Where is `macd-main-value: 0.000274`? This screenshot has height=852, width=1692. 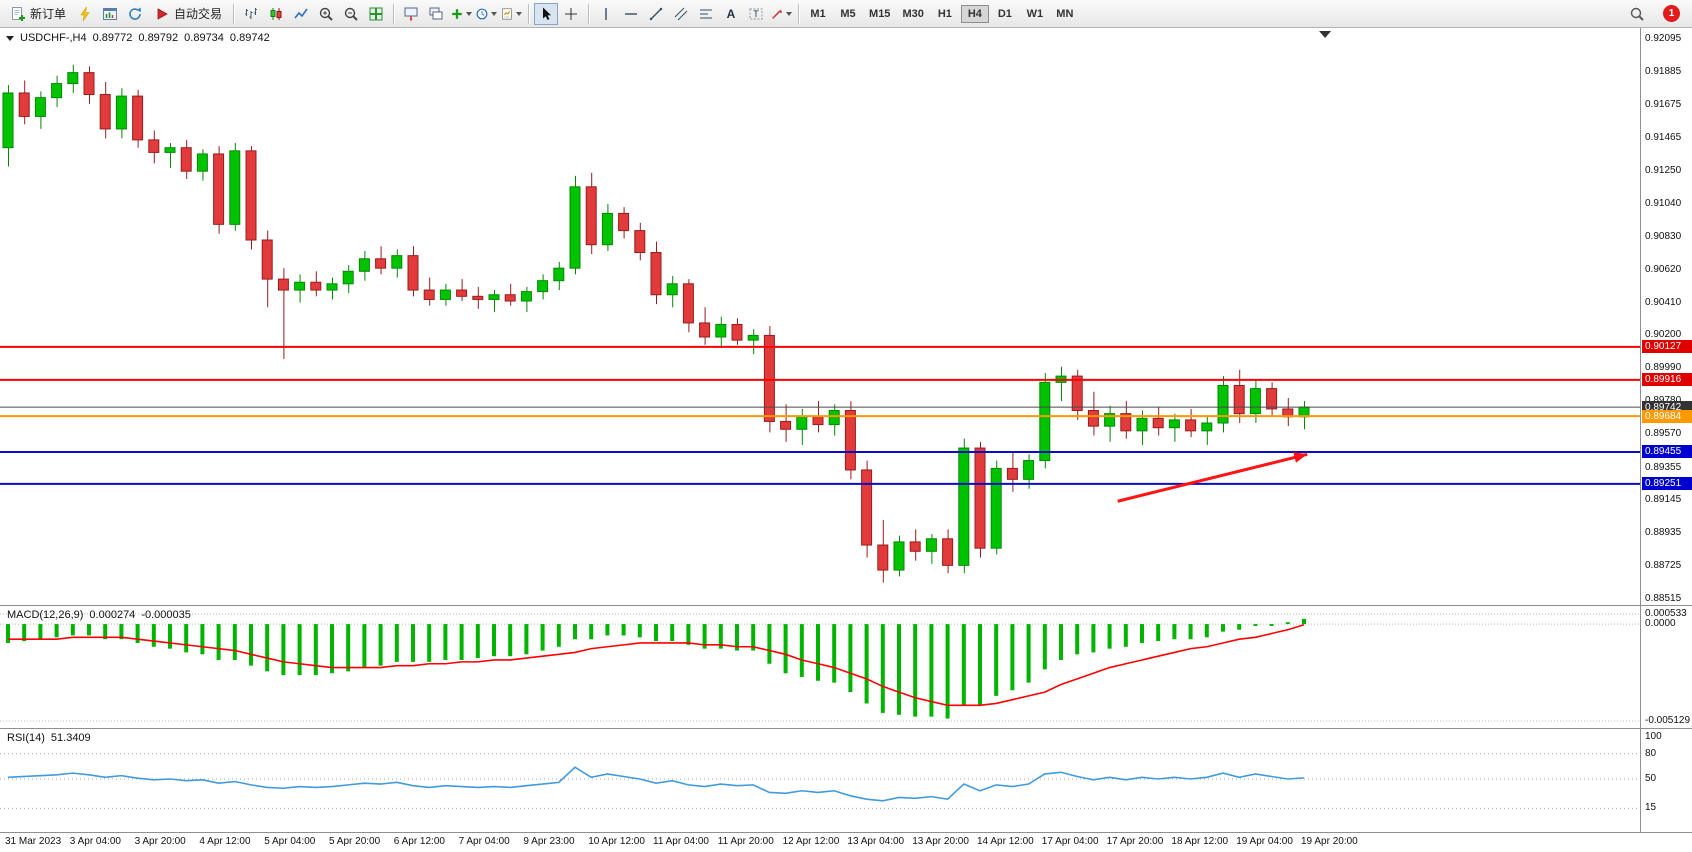 macd-main-value: 0.000274 is located at coordinates (112, 615).